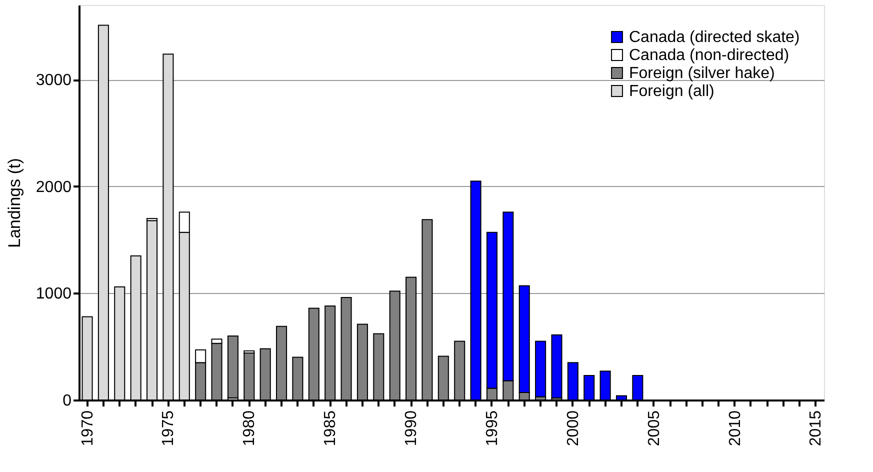 The image size is (873, 472). What do you see at coordinates (573, 428) in the screenshot?
I see `x-tick-label: 2000` at bounding box center [573, 428].